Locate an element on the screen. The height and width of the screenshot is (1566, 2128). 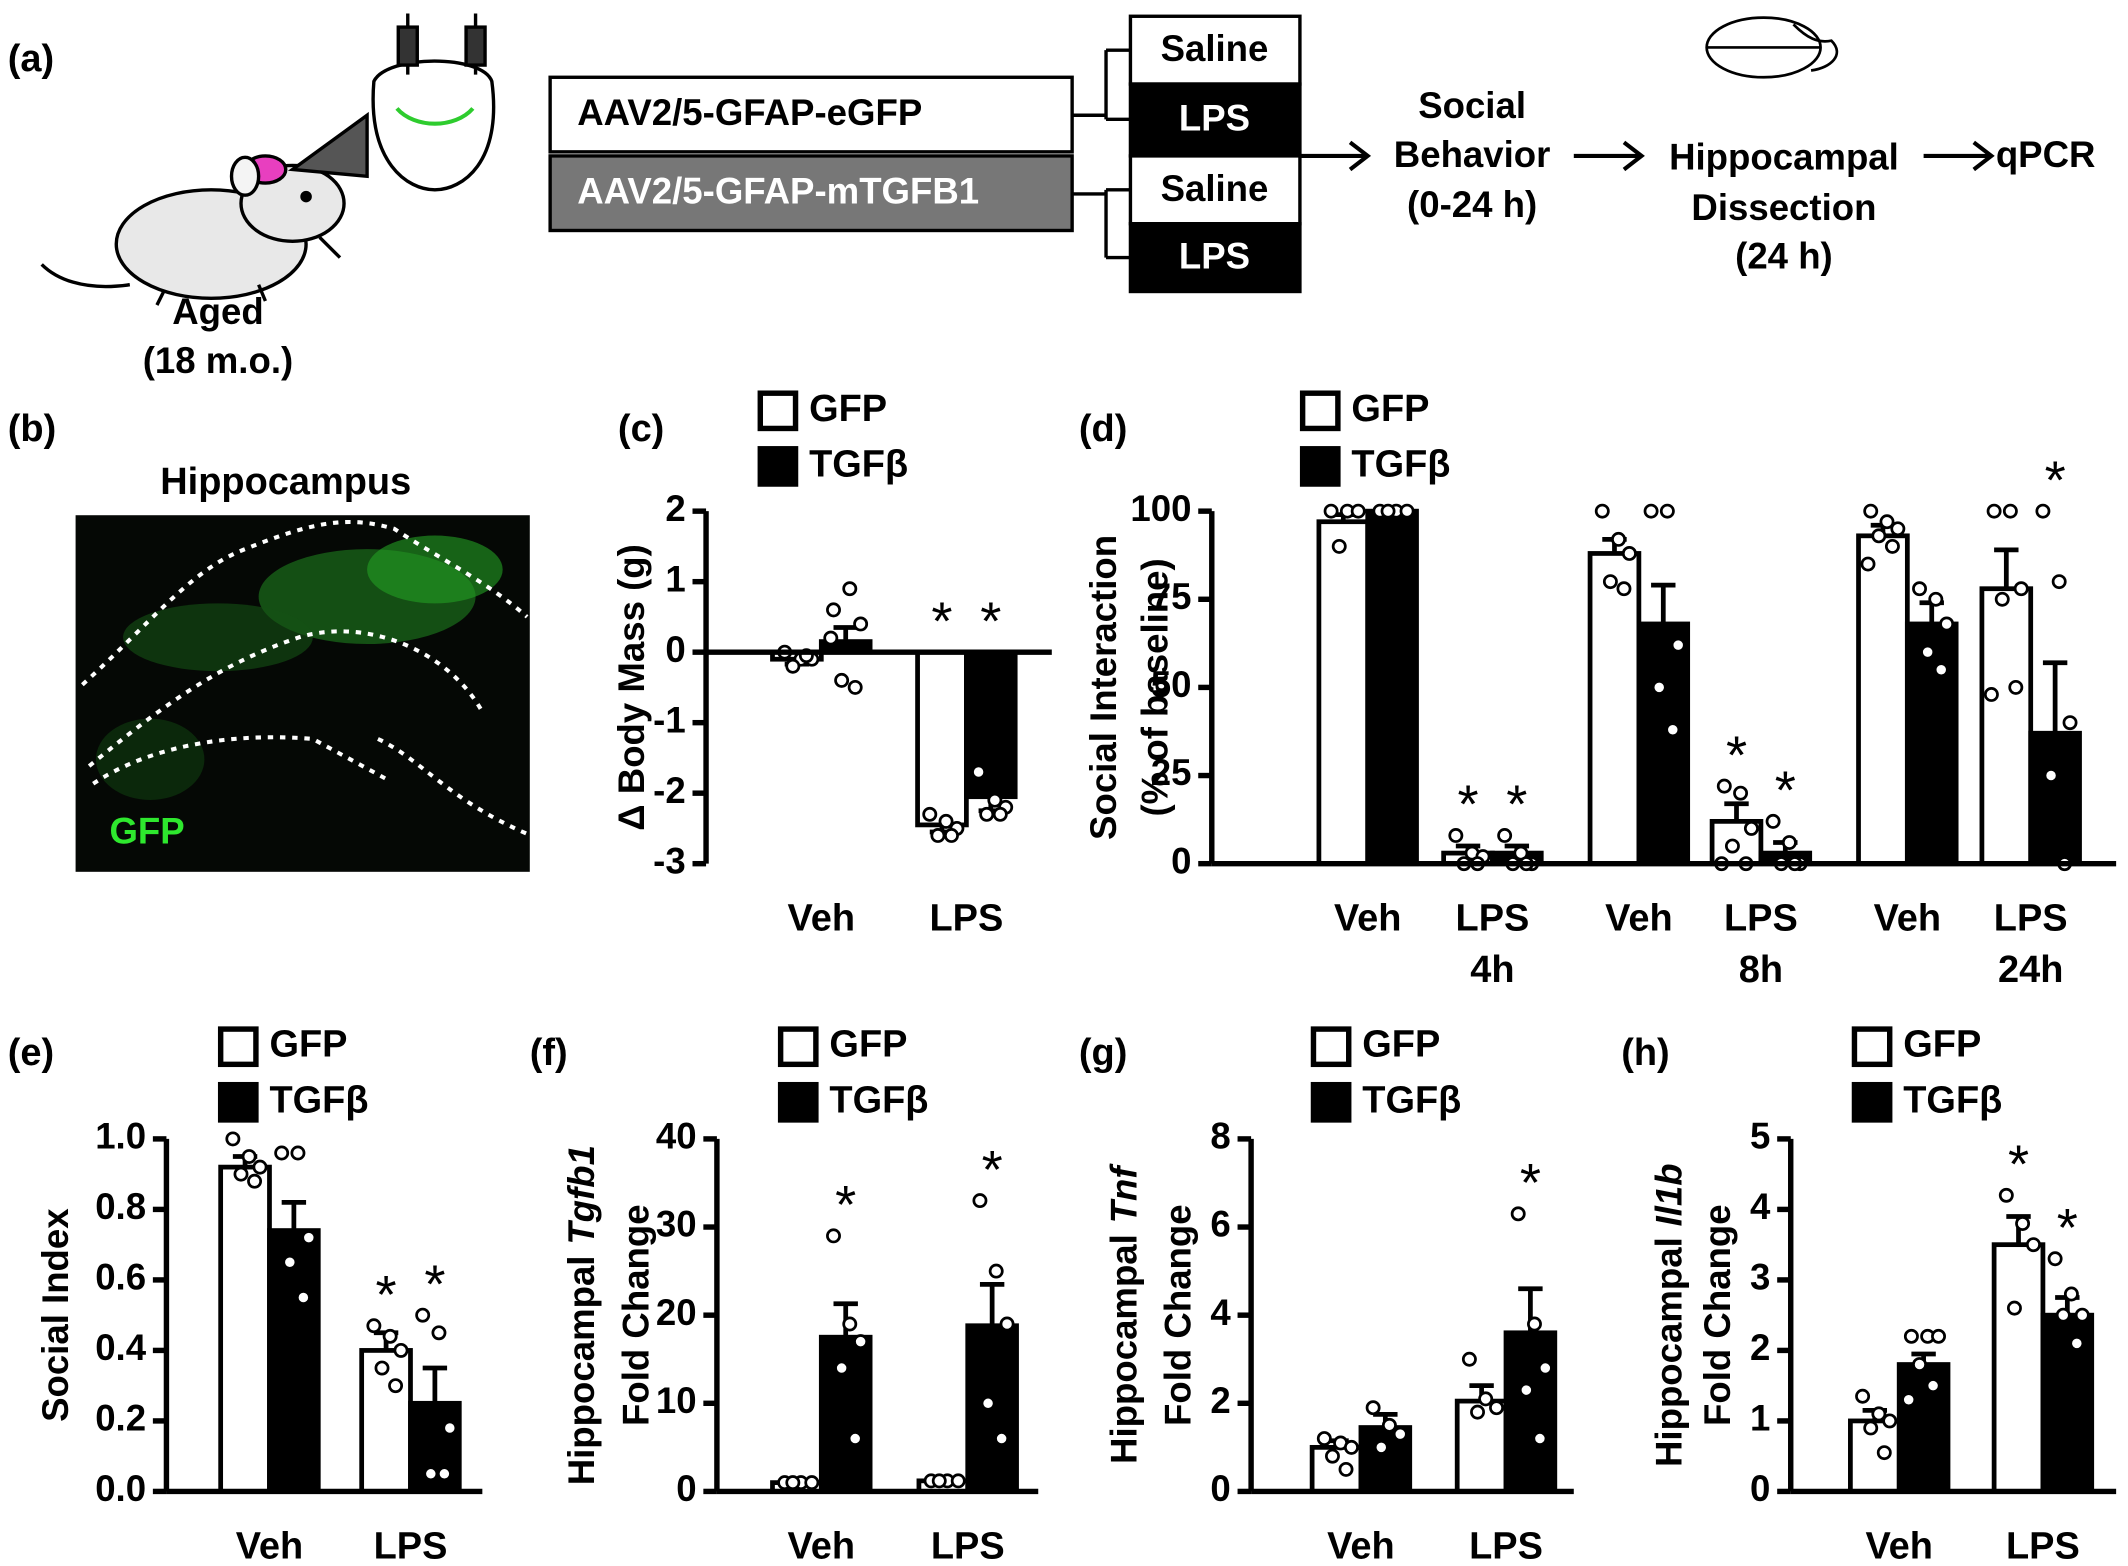
y-tick-label: 20 is located at coordinates (676, 1312).